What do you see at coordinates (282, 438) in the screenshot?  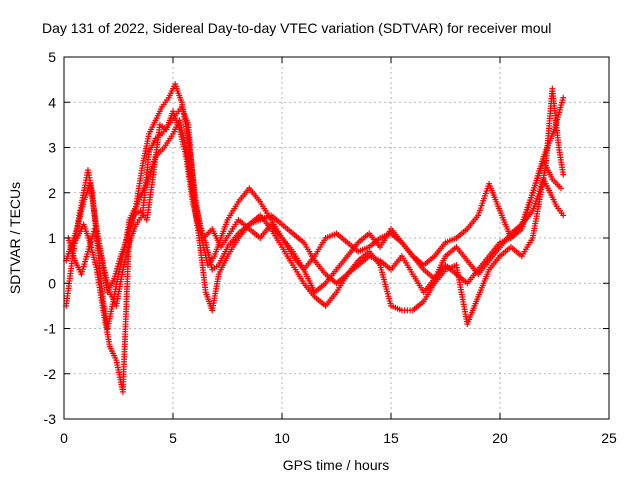 I see `x-tick-label: 10` at bounding box center [282, 438].